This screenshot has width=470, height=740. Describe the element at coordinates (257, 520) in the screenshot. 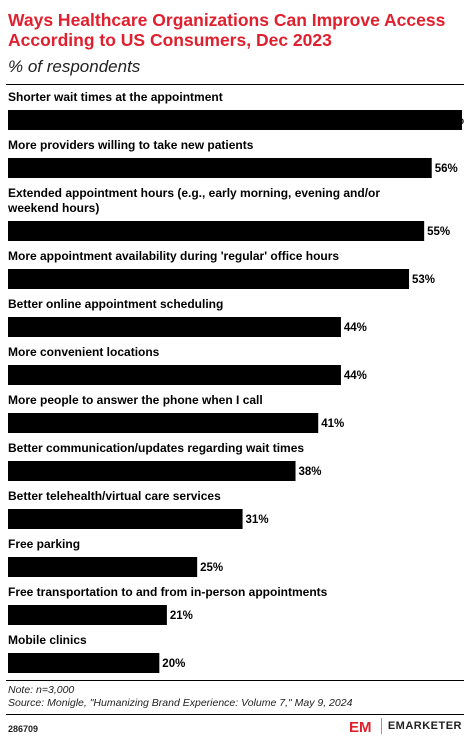

I see `value-label: 31%` at that location.